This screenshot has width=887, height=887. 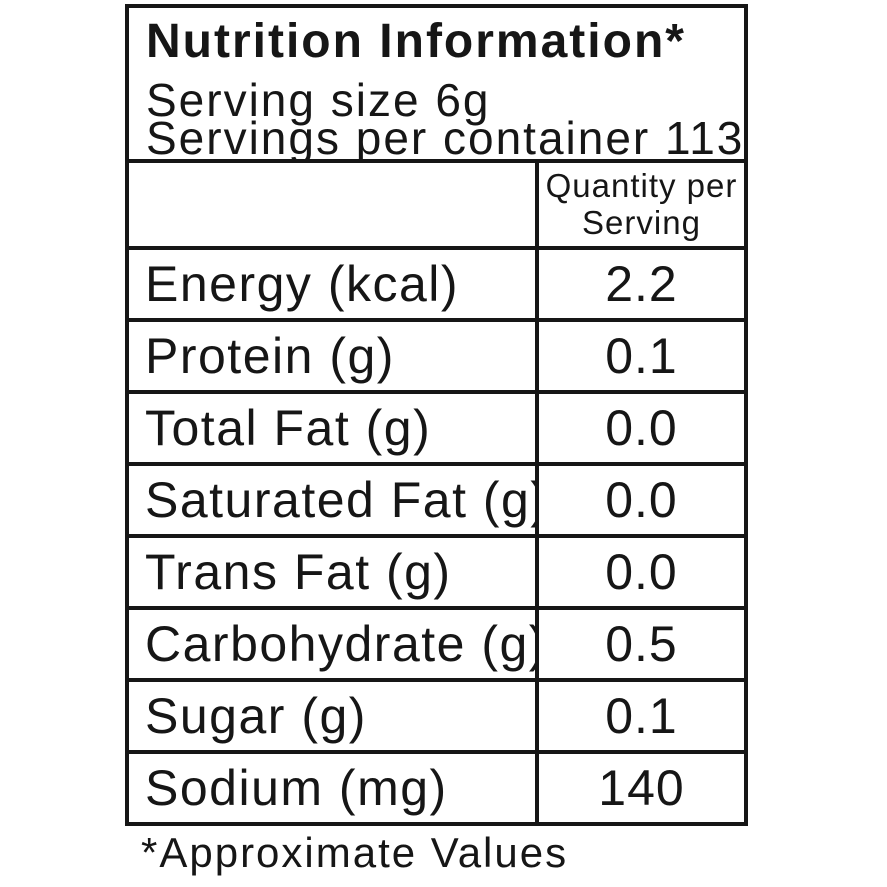 I want to click on table-row-saturated-fat: Saturated Fat (g) 0.0, so click(x=436, y=500).